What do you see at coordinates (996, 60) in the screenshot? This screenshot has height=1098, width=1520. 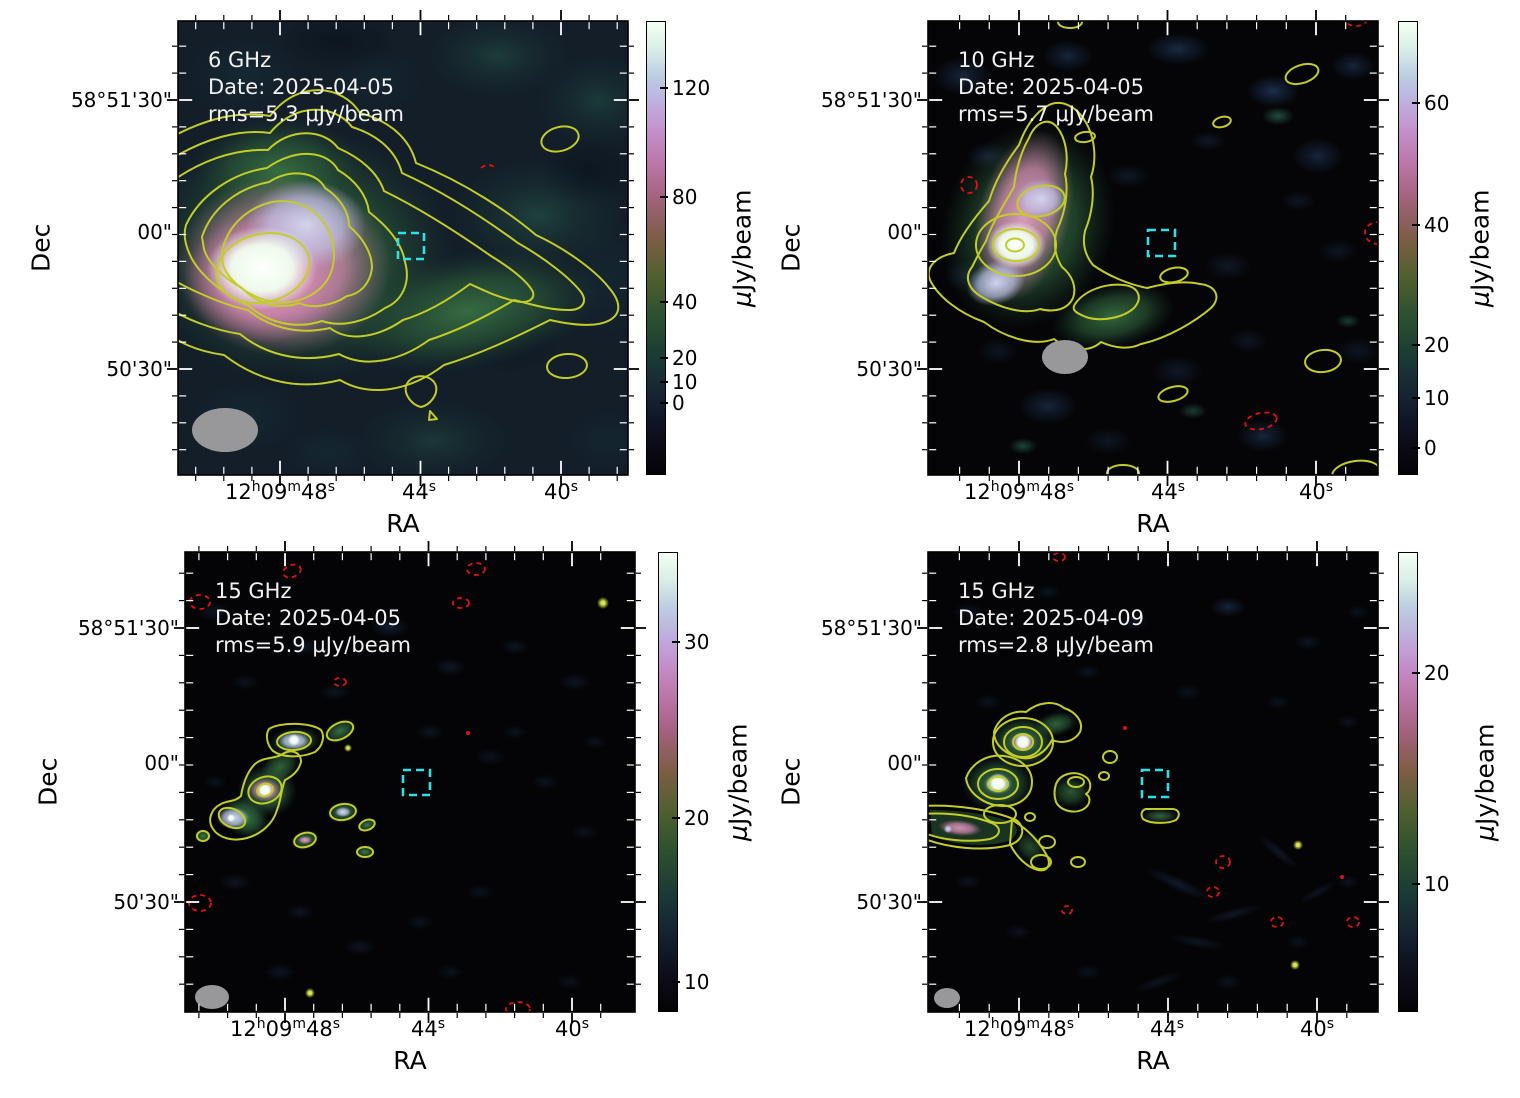 I see `annotation-frequency: 10 GHz` at bounding box center [996, 60].